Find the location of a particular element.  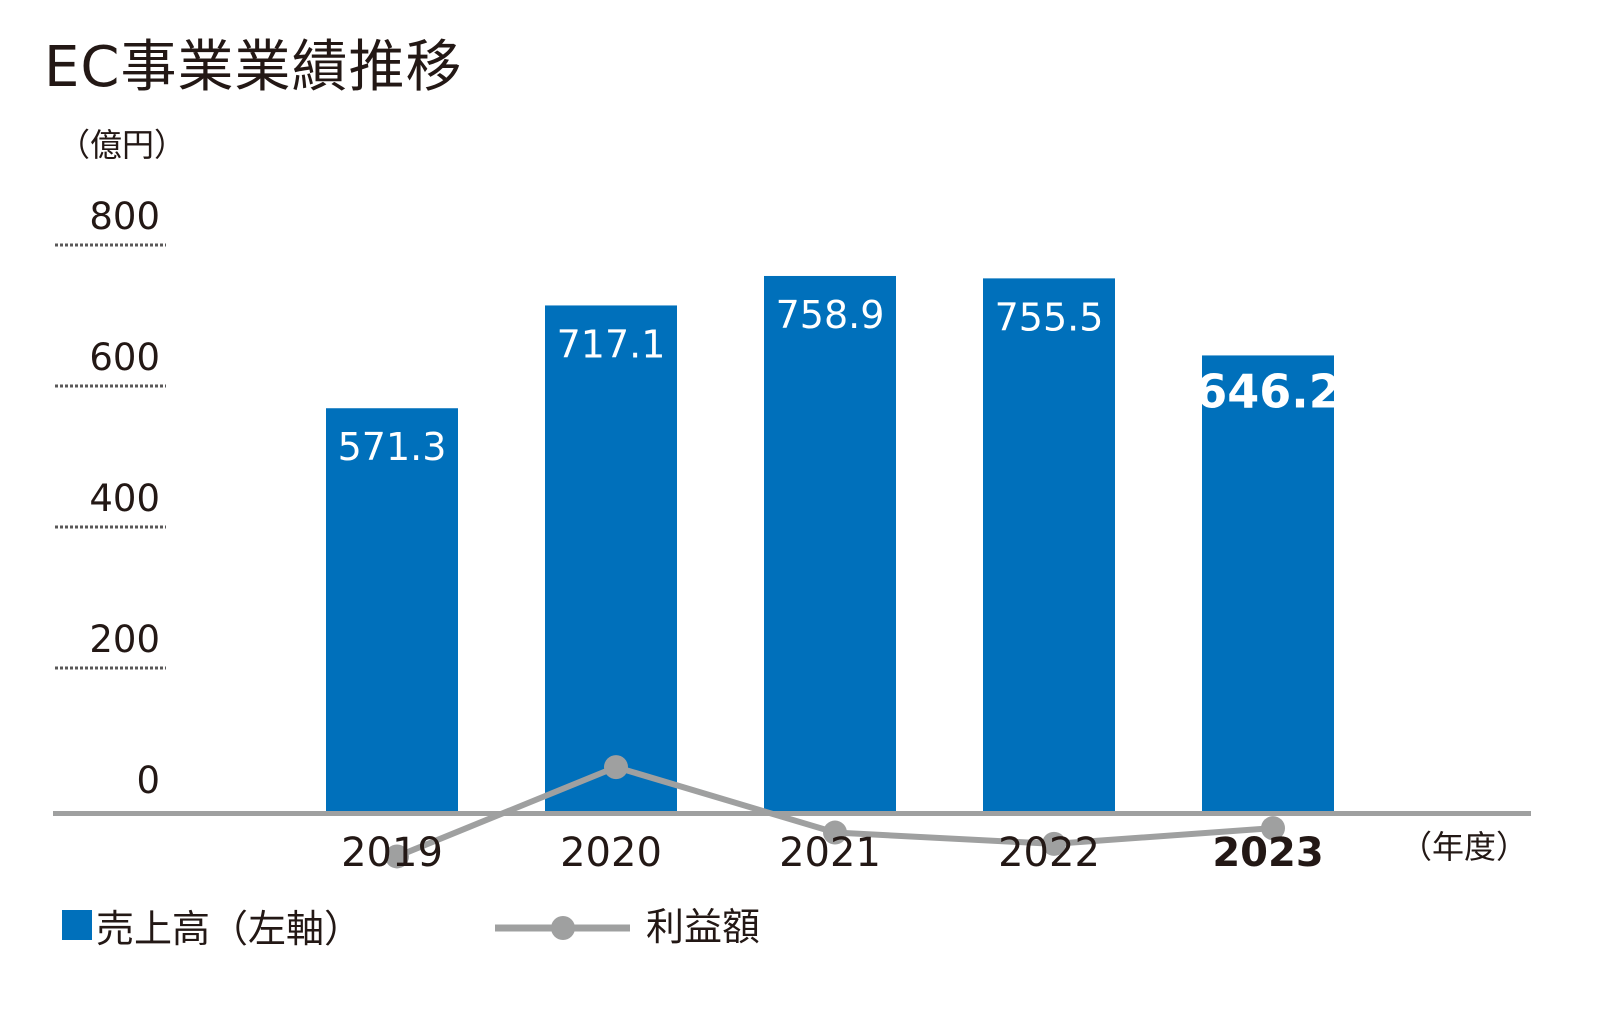

x-tick-2019: 2019 is located at coordinates (392, 853).